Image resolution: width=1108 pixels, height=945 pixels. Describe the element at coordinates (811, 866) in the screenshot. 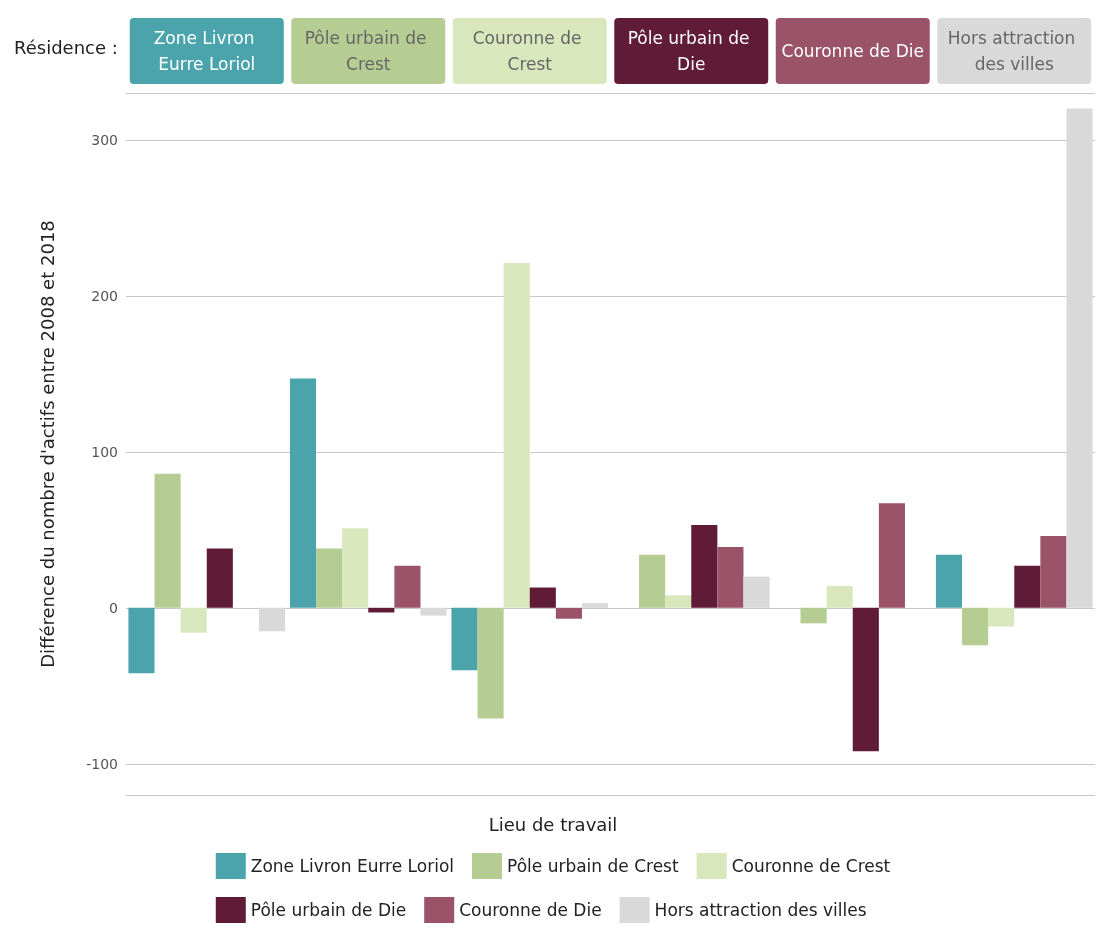

I see `legend-label: Couronne de Crest` at that location.